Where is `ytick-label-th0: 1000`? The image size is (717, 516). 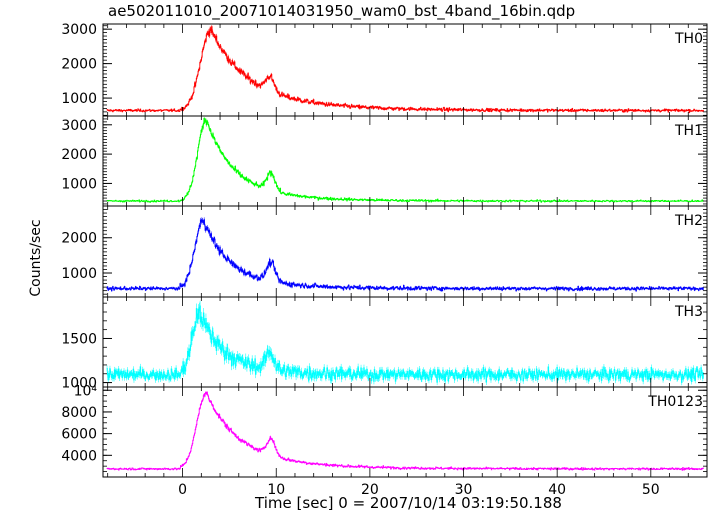 ytick-label-th0: 1000 is located at coordinates (79, 99).